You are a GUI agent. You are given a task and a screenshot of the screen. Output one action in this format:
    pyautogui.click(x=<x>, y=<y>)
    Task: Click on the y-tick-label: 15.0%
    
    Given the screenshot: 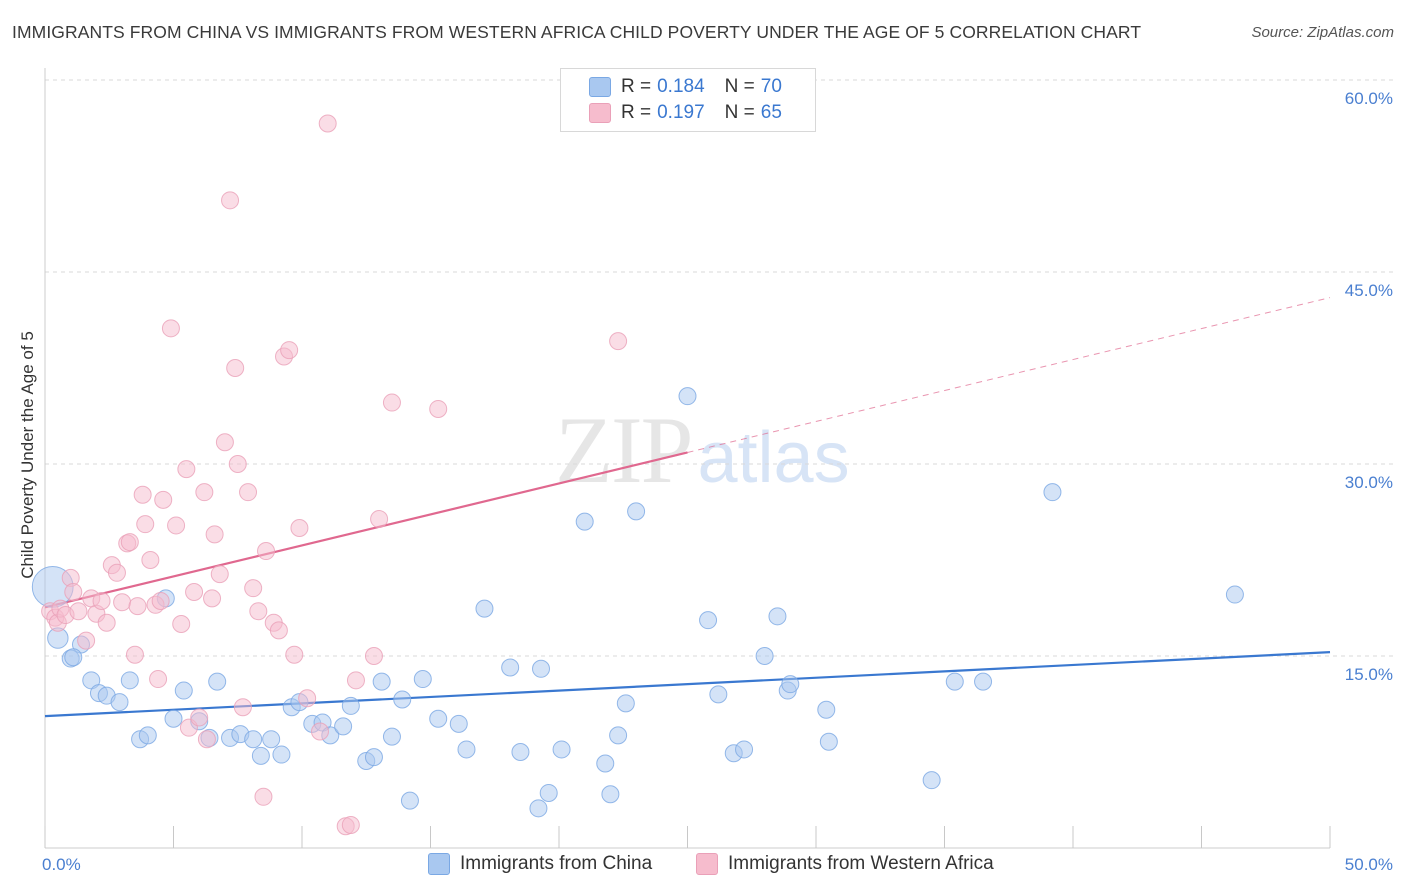 What is the action you would take?
    pyautogui.click(x=1369, y=674)
    